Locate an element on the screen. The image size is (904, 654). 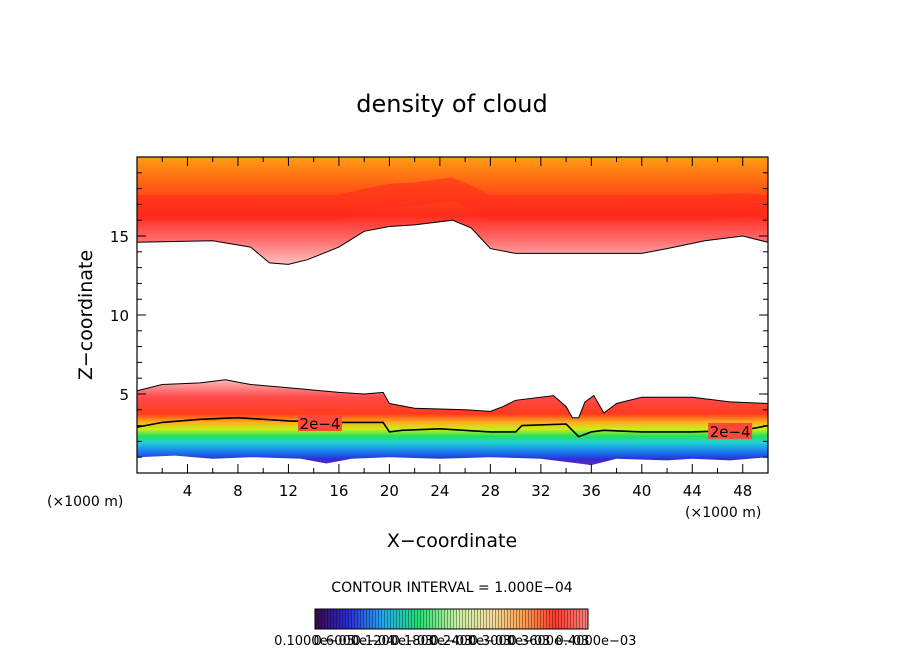
colorbar-label: 0.3000e−03 is located at coordinates (510, 641).